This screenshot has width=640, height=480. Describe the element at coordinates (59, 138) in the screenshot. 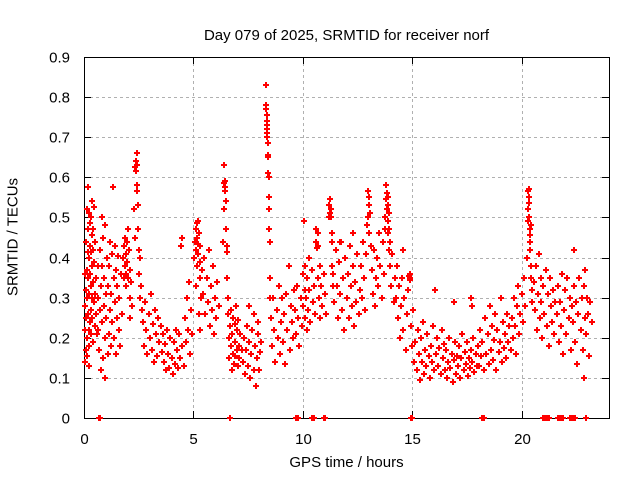

I see `y-tick-label: 0.7` at that location.